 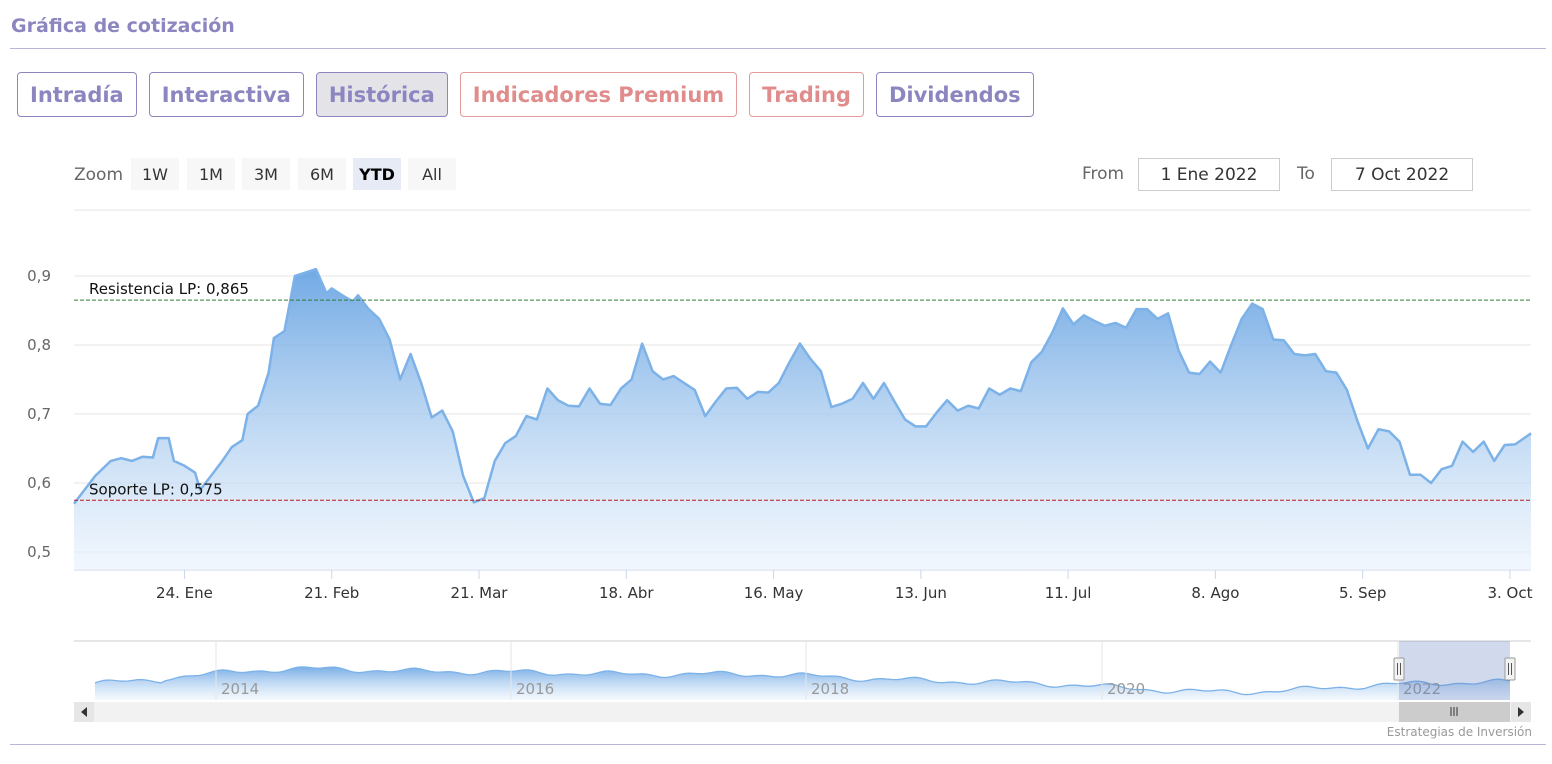 I want to click on zoom-label: Zoom, so click(x=99, y=175).